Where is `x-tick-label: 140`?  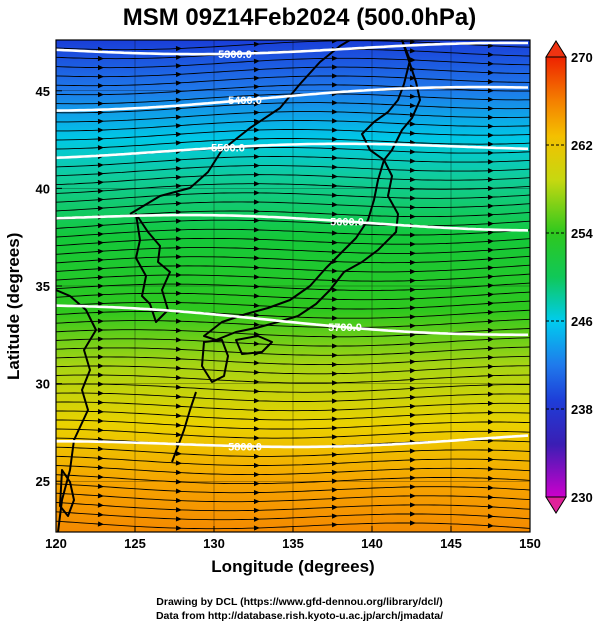
x-tick-label: 140 is located at coordinates (372, 543).